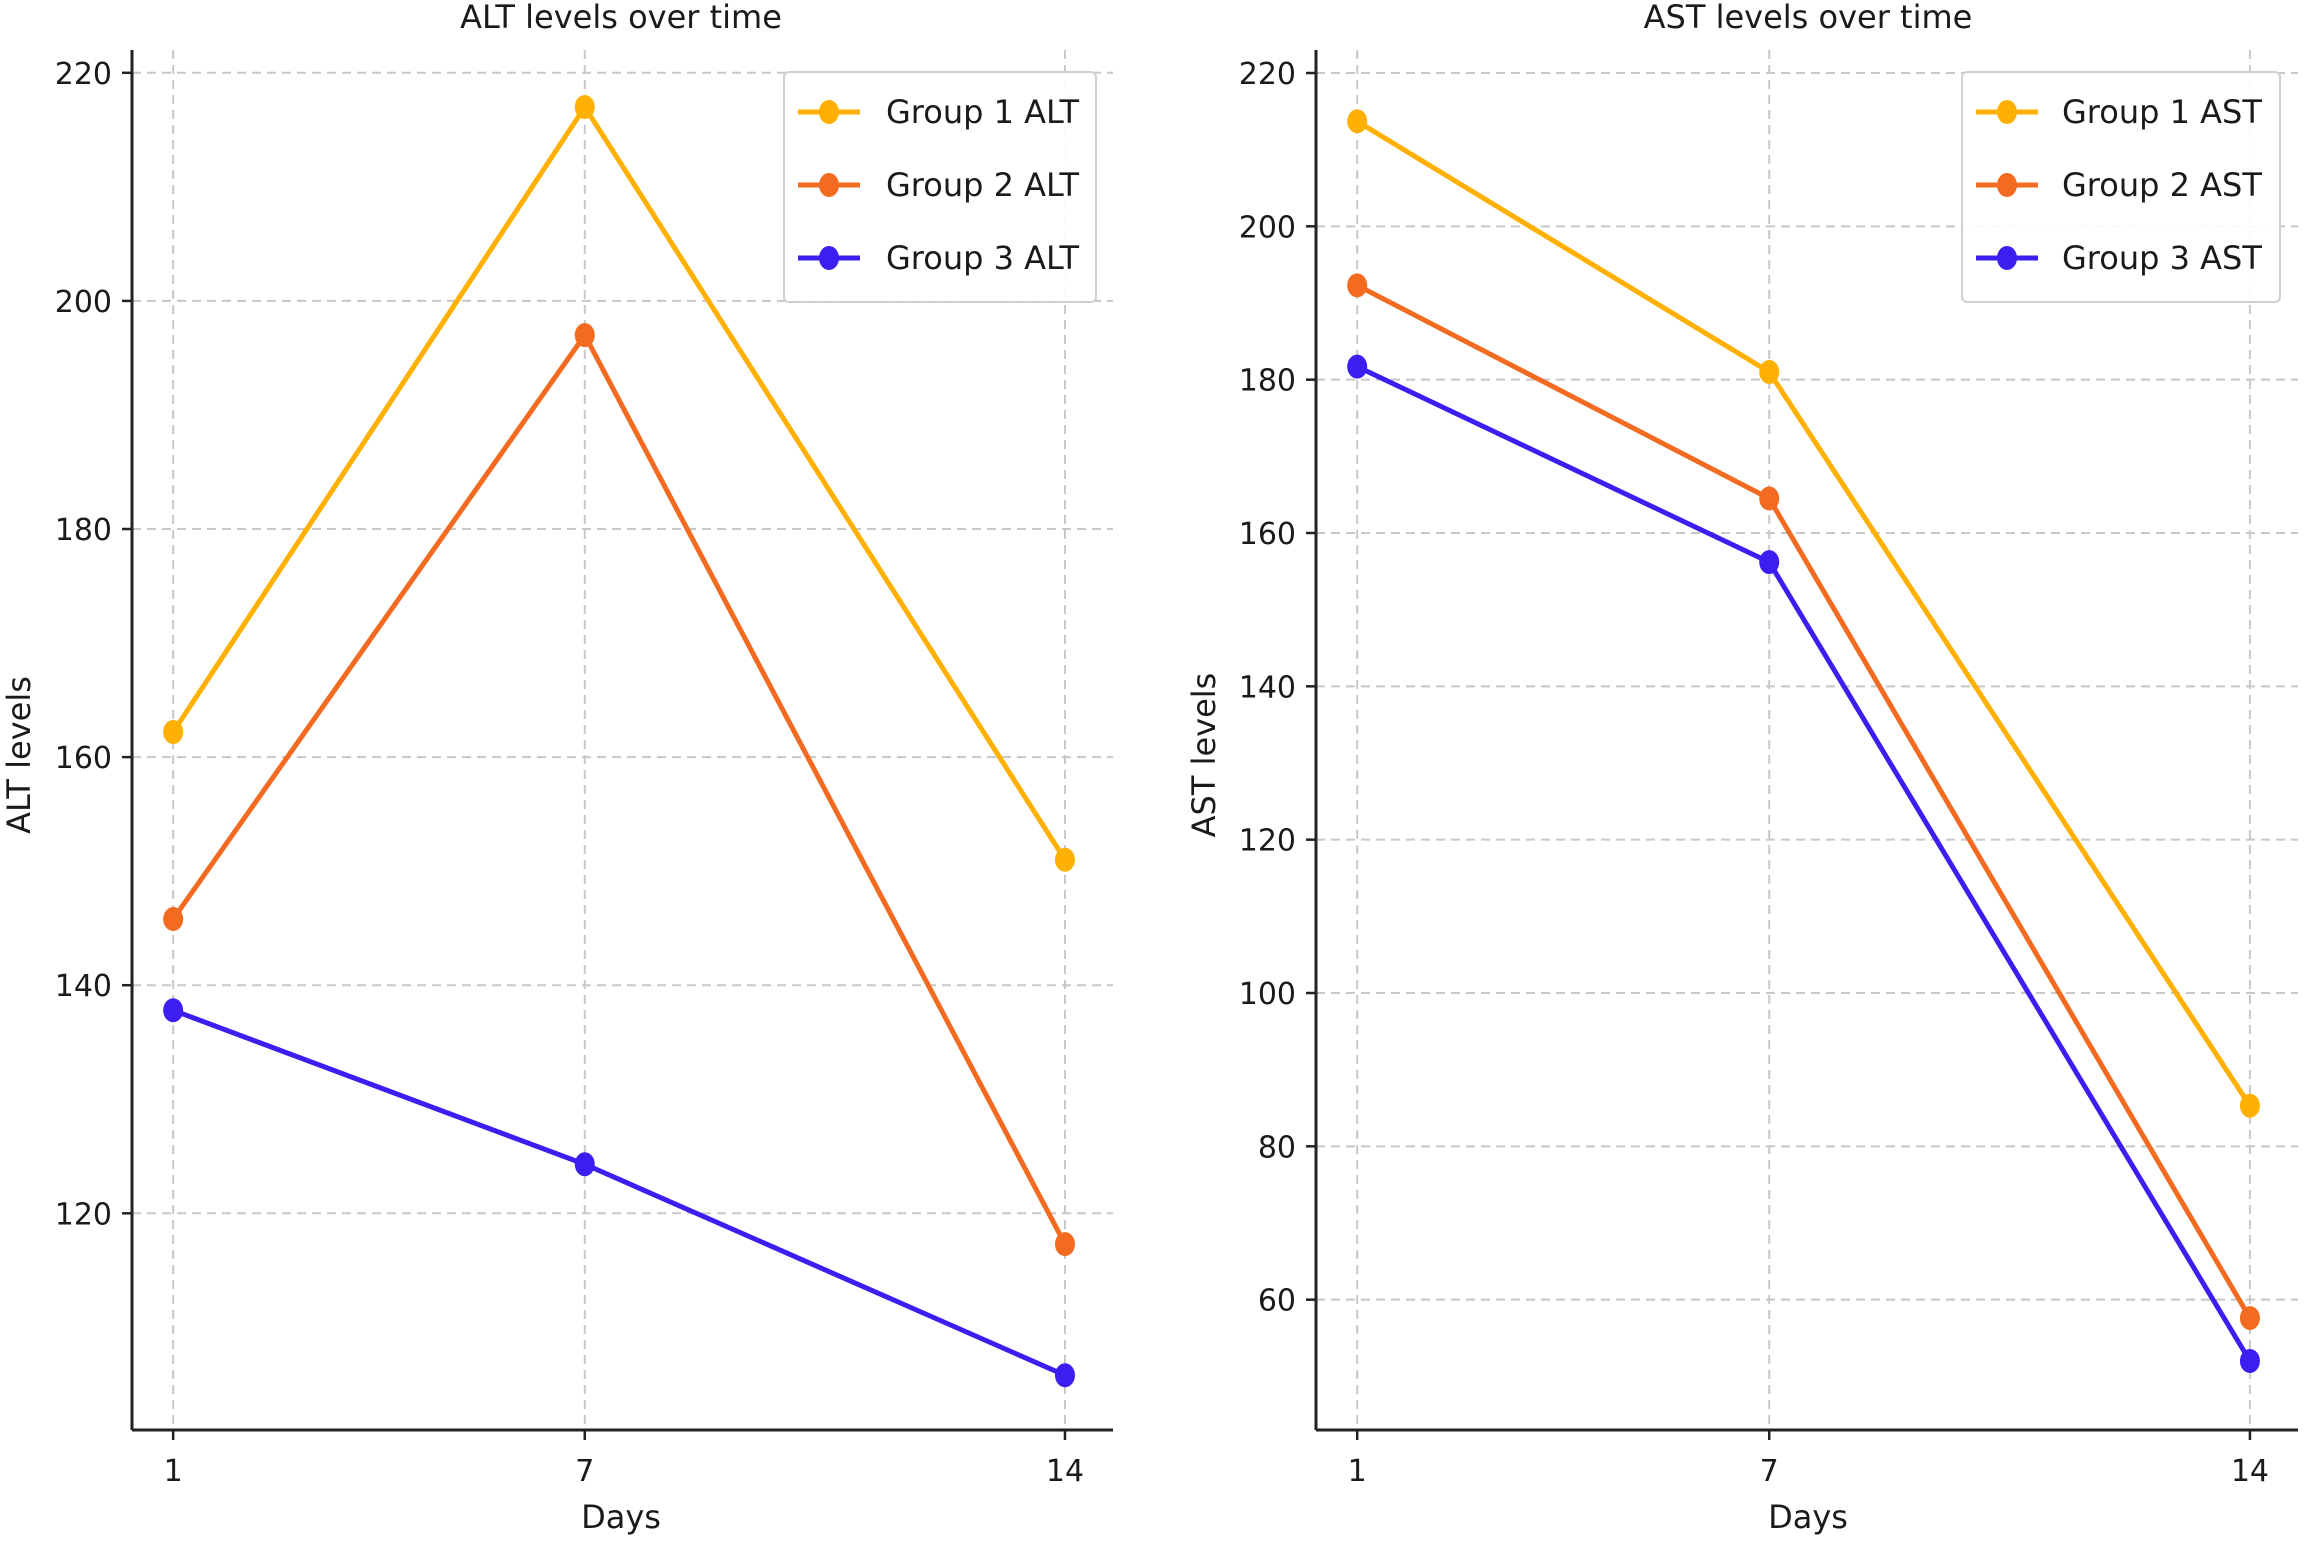 This screenshot has width=2304, height=1552. I want to click on legend: Group 1 ALT Group 2 ALT Group 3 ALT, so click(940, 187).